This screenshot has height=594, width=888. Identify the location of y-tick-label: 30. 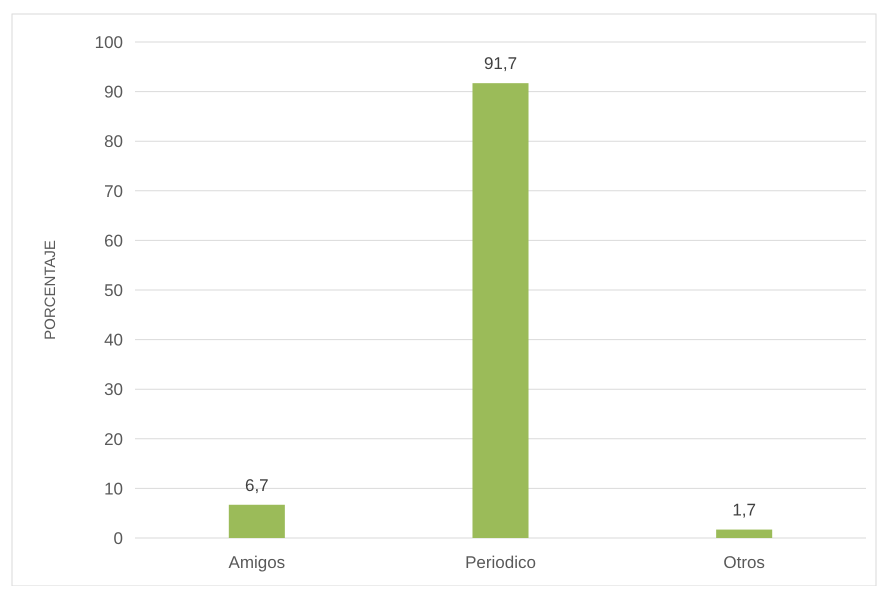
(113, 390).